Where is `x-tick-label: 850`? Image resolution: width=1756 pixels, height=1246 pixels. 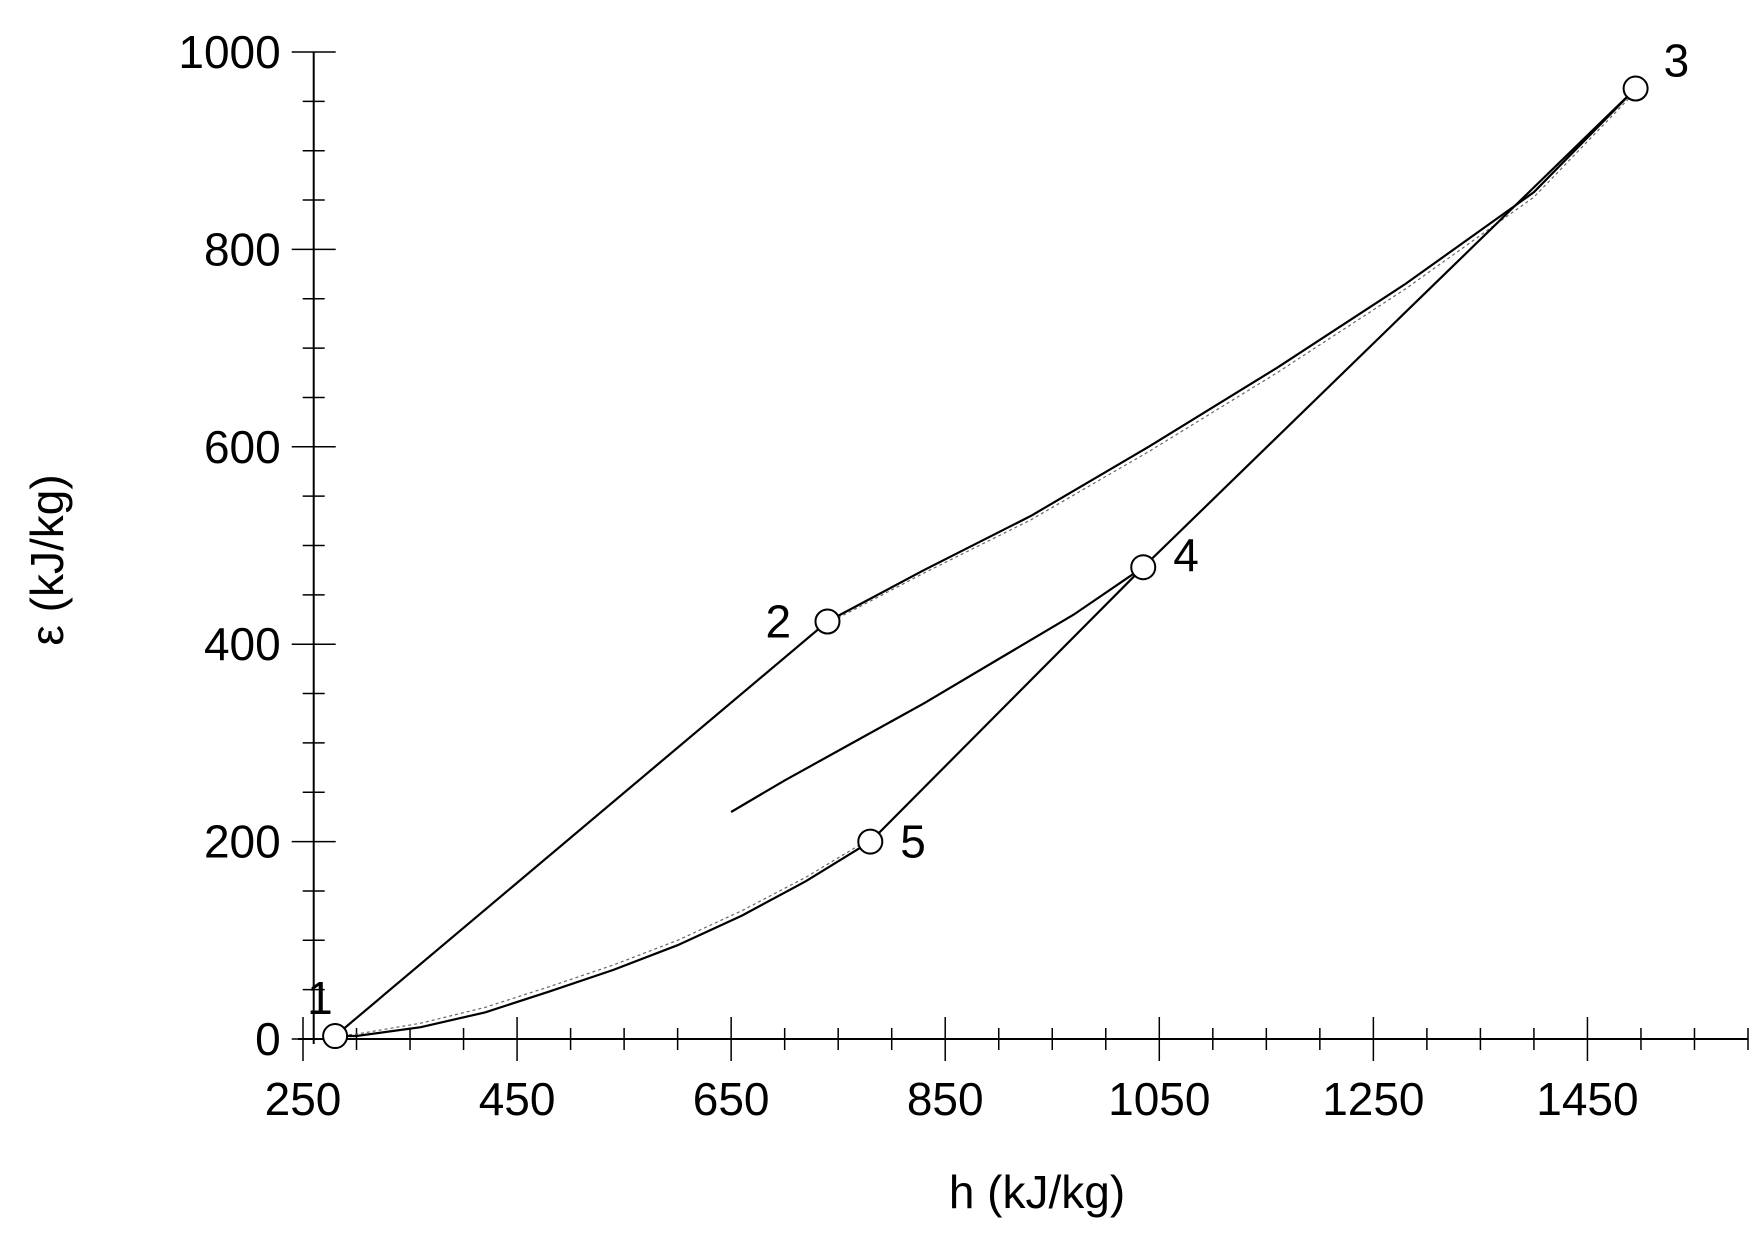 x-tick-label: 850 is located at coordinates (945, 1099).